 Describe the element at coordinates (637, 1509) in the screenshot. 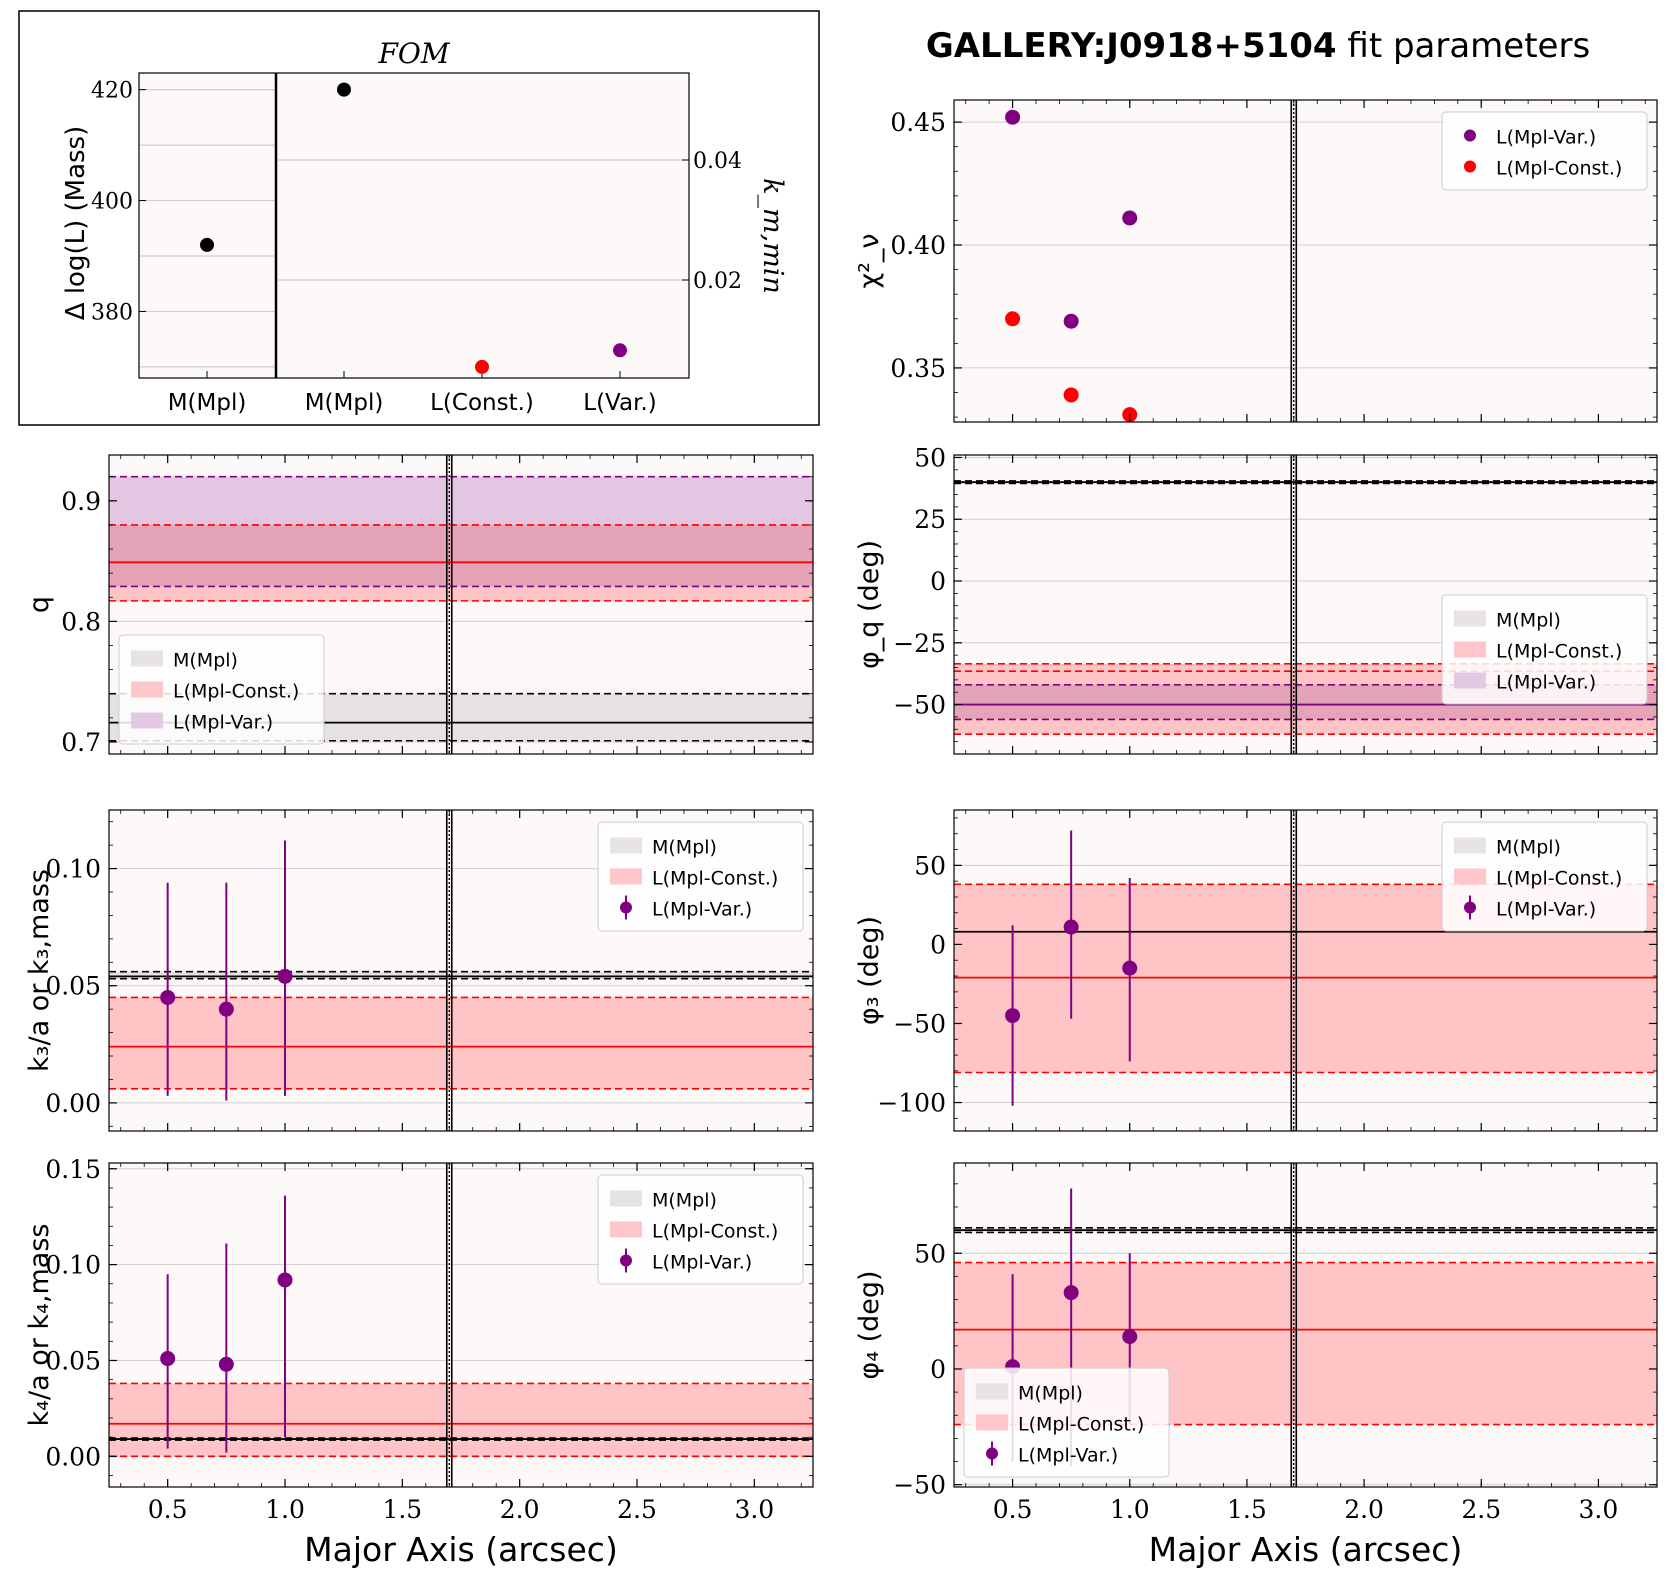

I see `x-tick-label: 2.5` at that location.